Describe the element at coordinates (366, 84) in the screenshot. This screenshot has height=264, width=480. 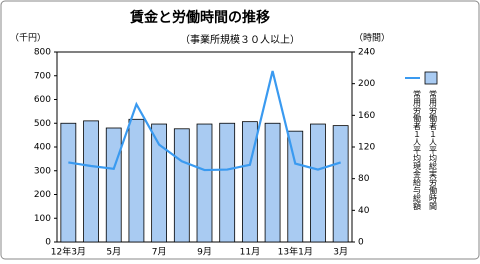
I see `y2-tick-label: 200` at that location.